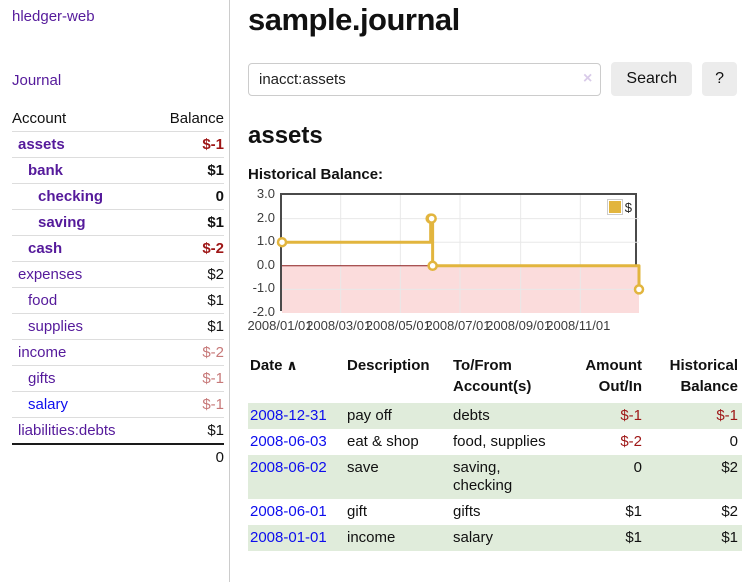  Describe the element at coordinates (288, 511) in the screenshot. I see `transaction-date-link: 2008-06-01` at that location.